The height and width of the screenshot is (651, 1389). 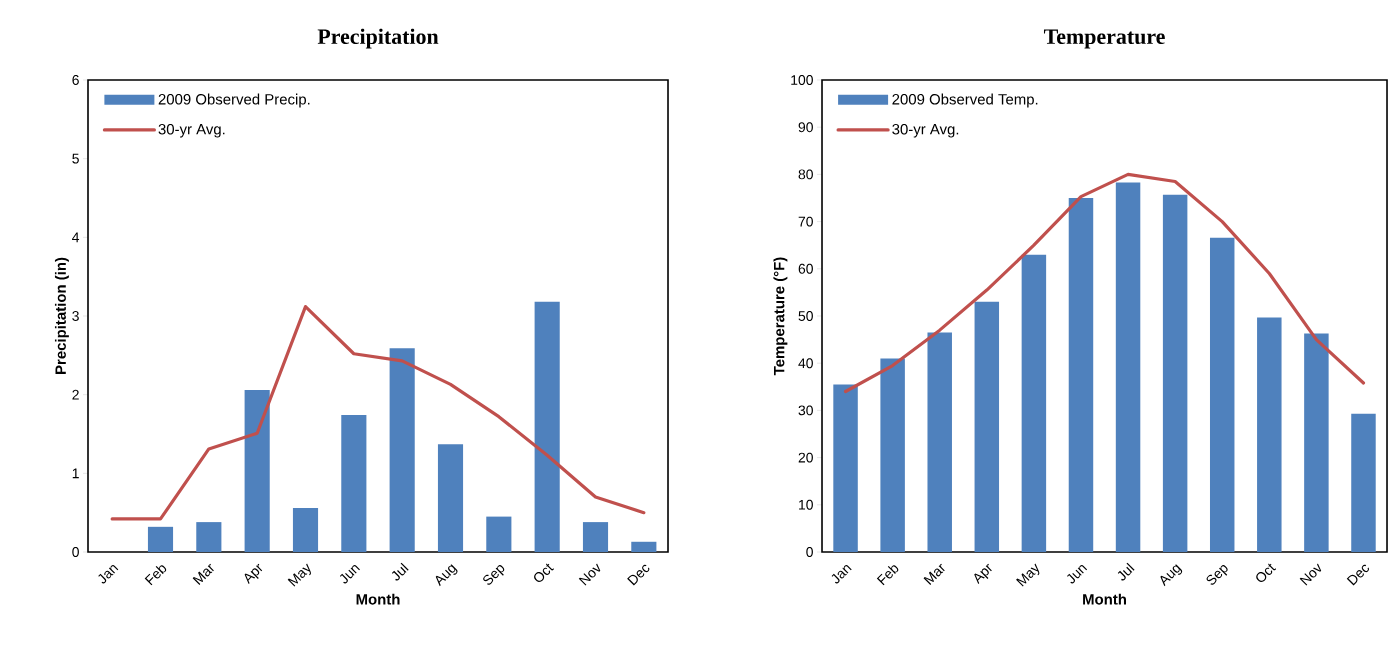 What do you see at coordinates (780, 316) in the screenshot?
I see `y-axis-title: Temperature (°F)` at bounding box center [780, 316].